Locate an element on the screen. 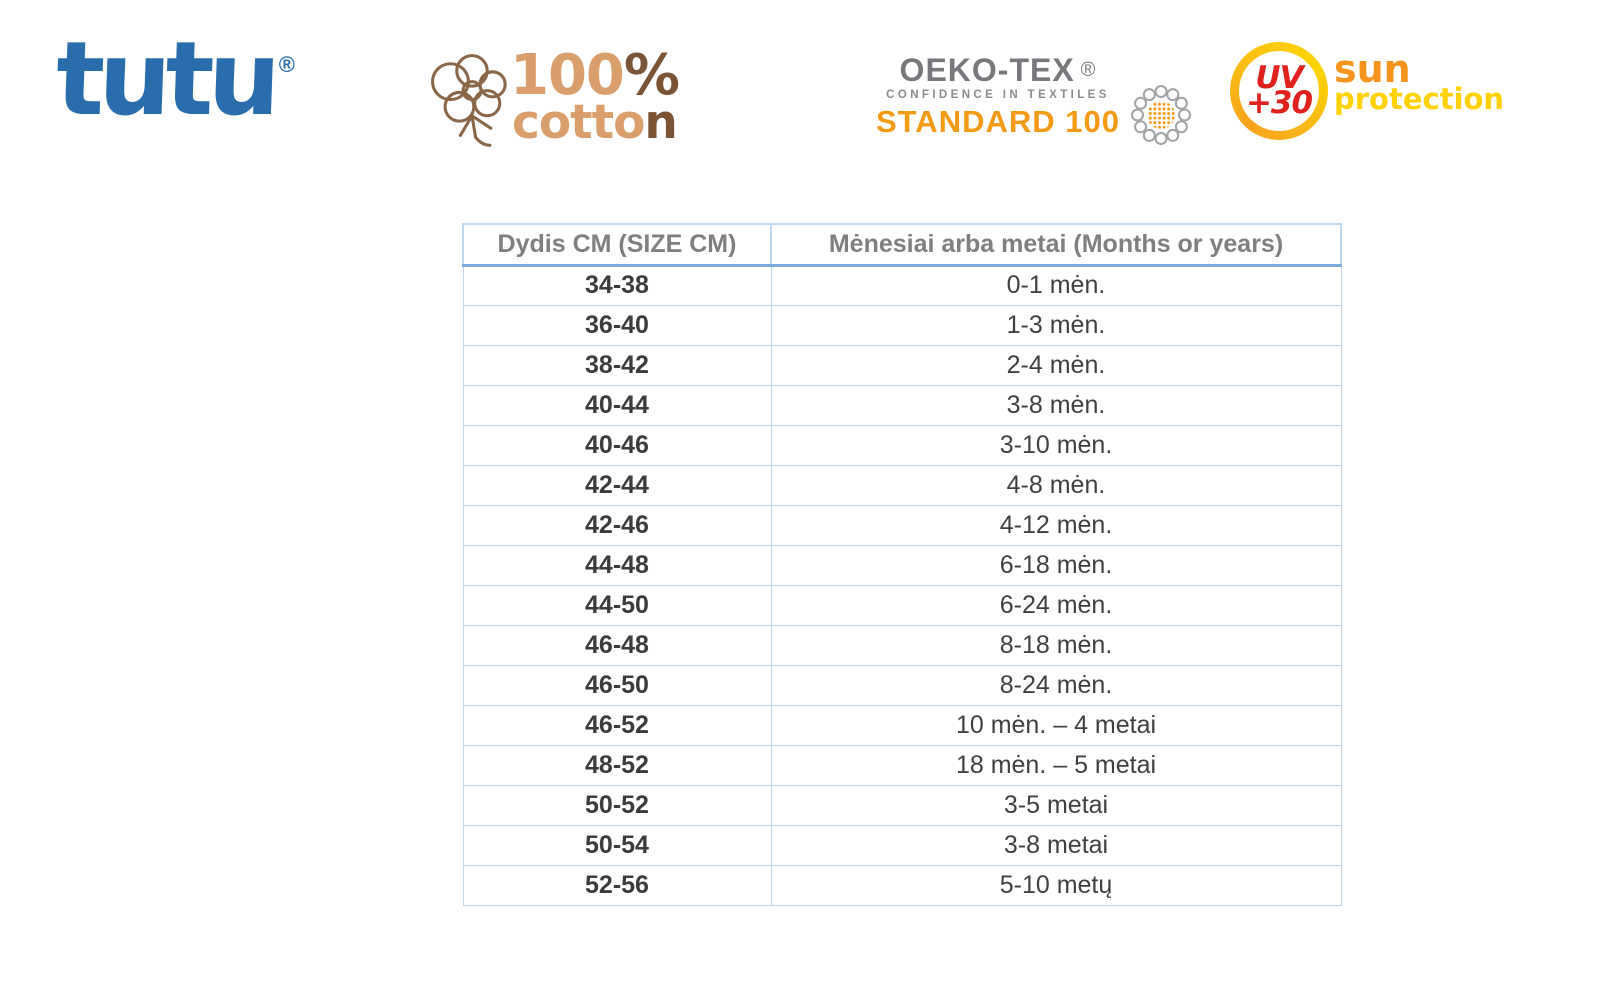 This screenshot has height=984, width=1600. age-cell: 10 mėn. – 4 metai is located at coordinates (1056, 725).